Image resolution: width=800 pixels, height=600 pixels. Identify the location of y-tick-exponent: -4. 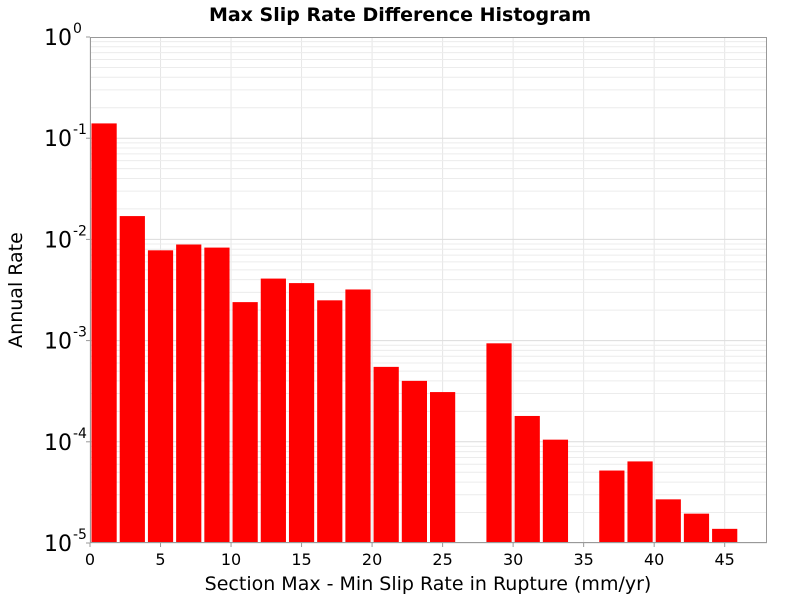
(80, 434).